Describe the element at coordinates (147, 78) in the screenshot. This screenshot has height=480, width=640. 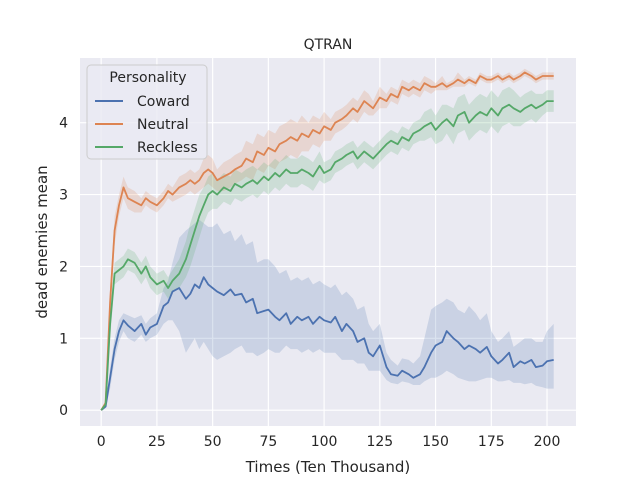
I see `legend-title: Personality` at that location.